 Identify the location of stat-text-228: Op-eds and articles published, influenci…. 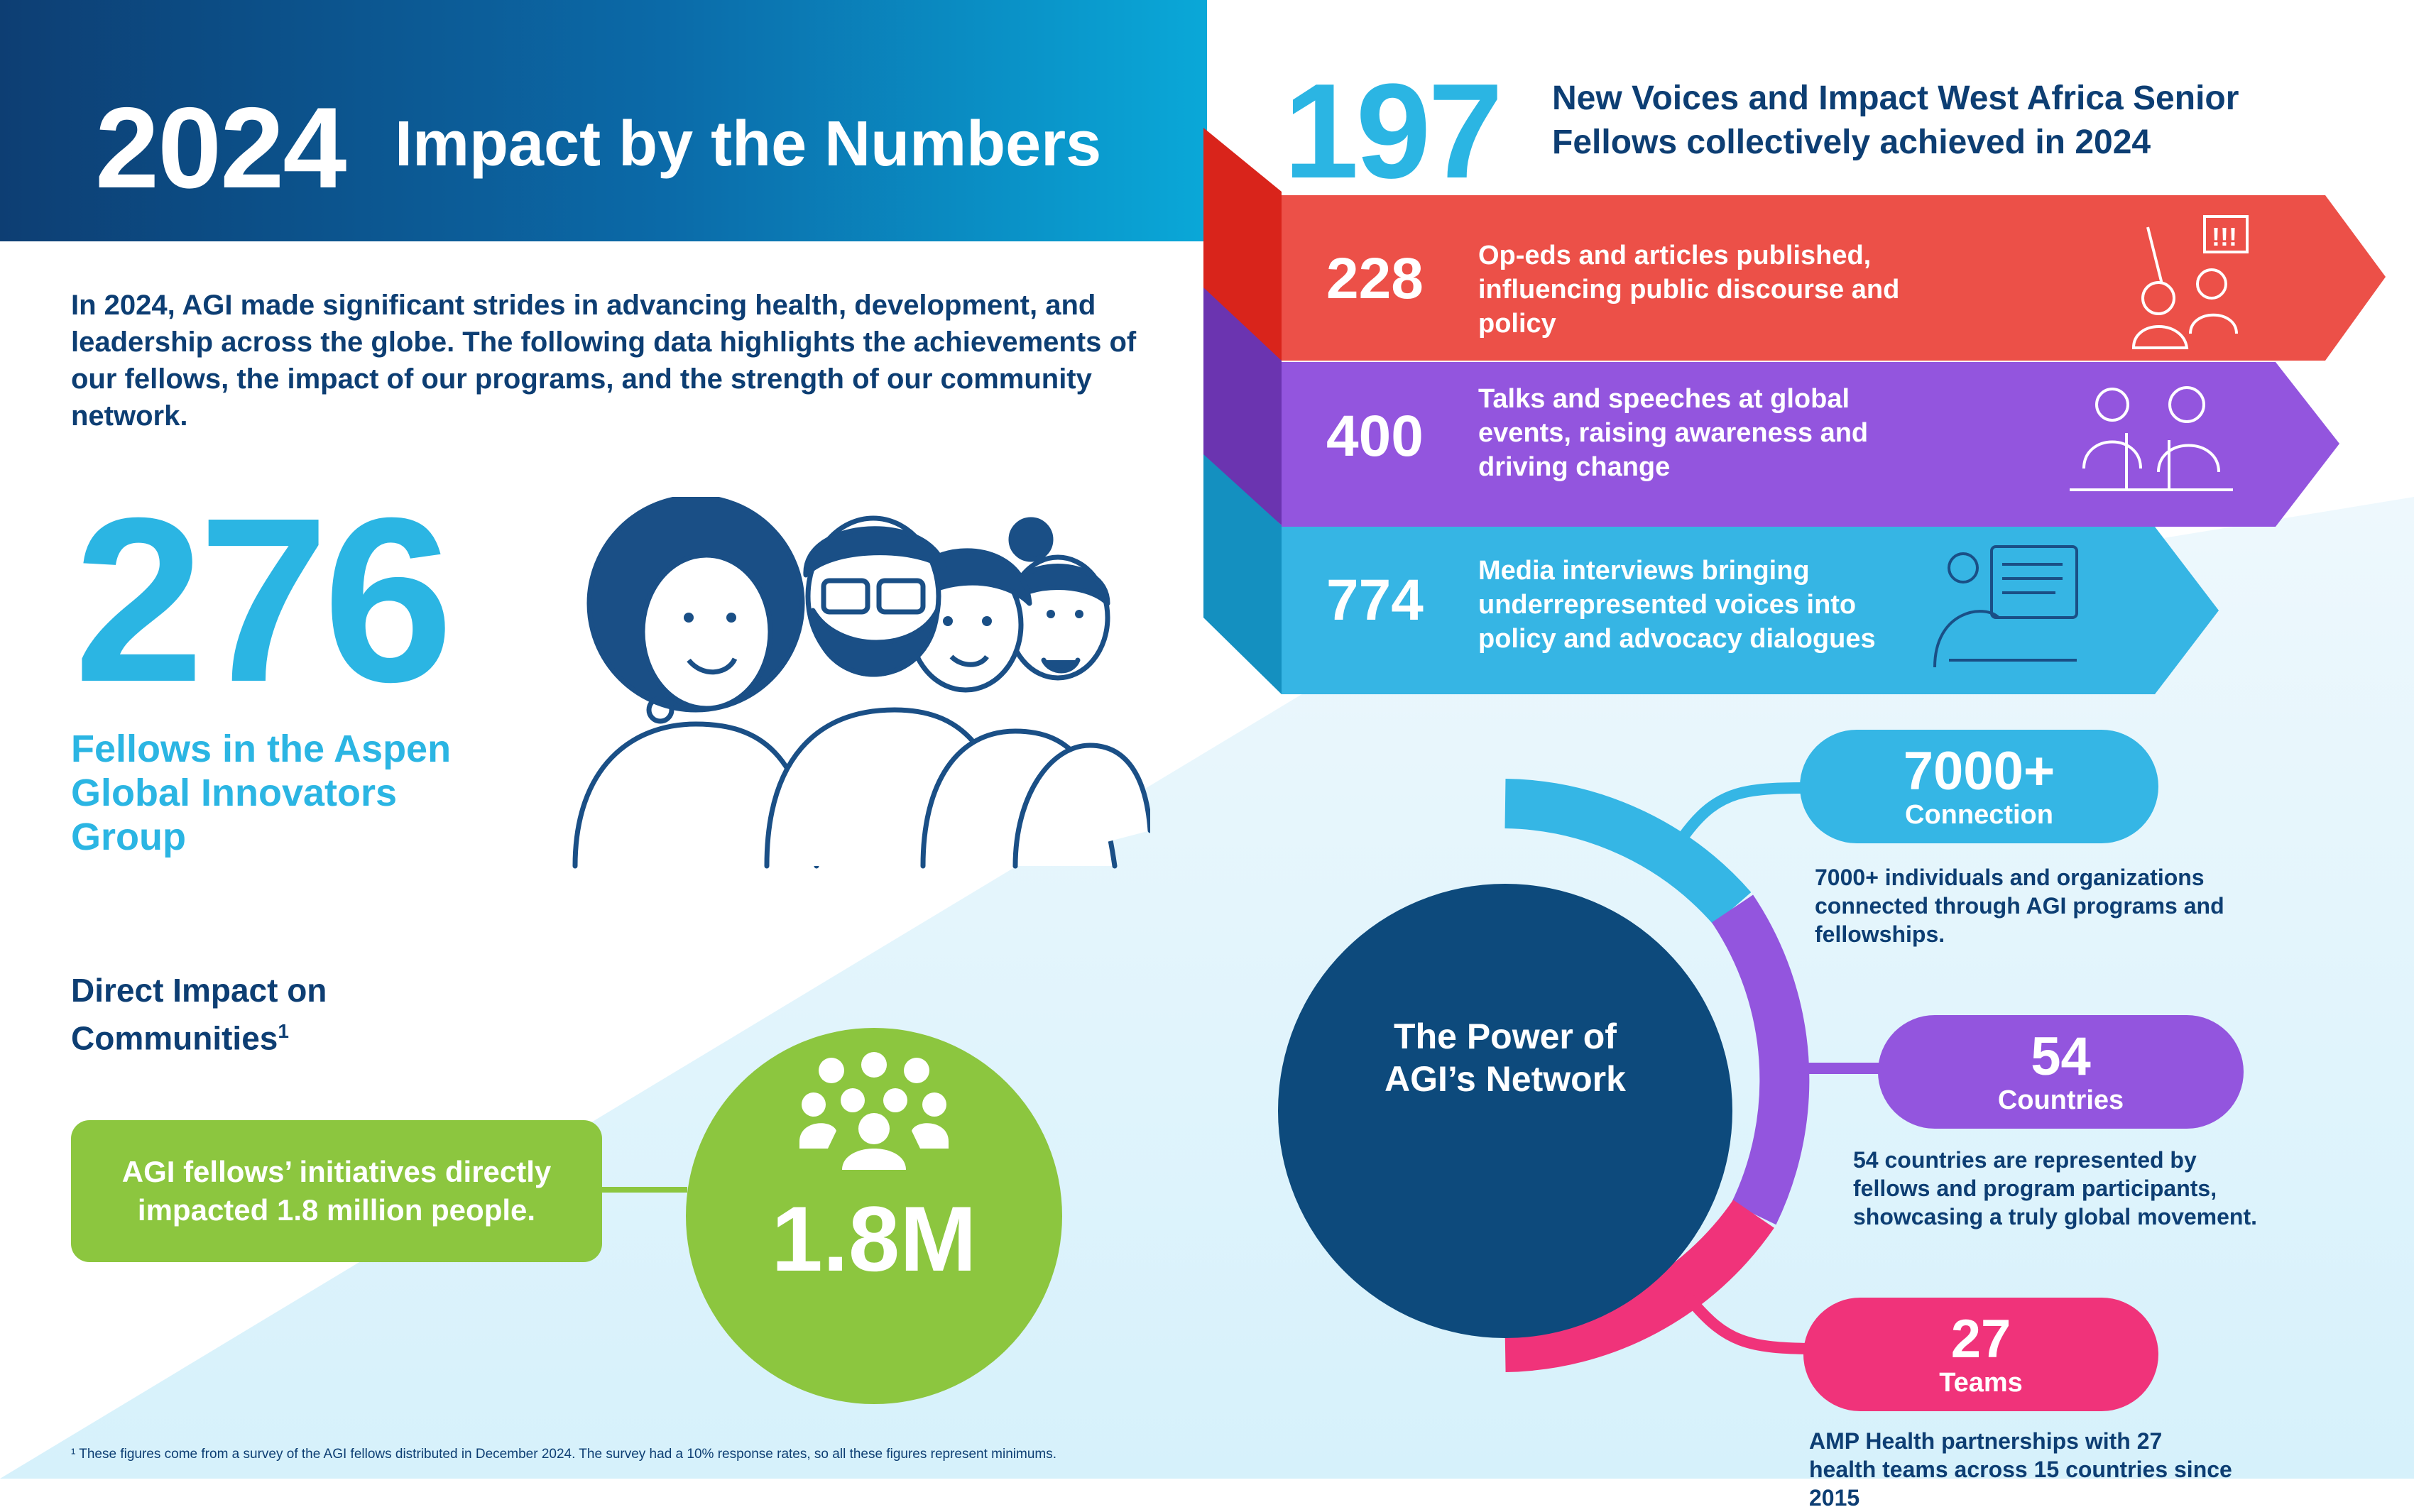
(1689, 290).